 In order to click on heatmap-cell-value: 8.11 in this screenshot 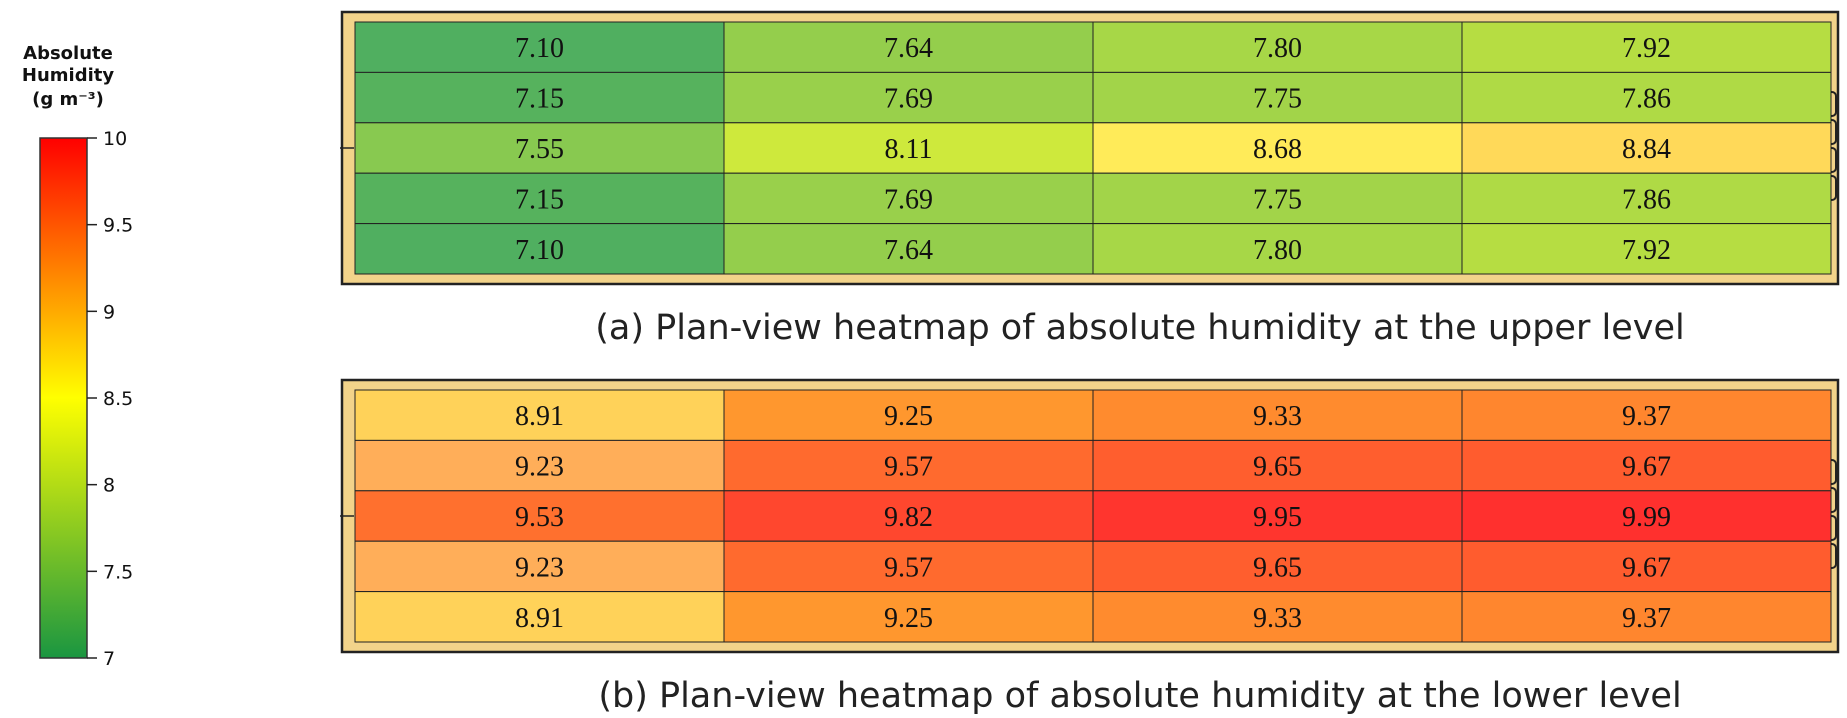, I will do `click(909, 149)`.